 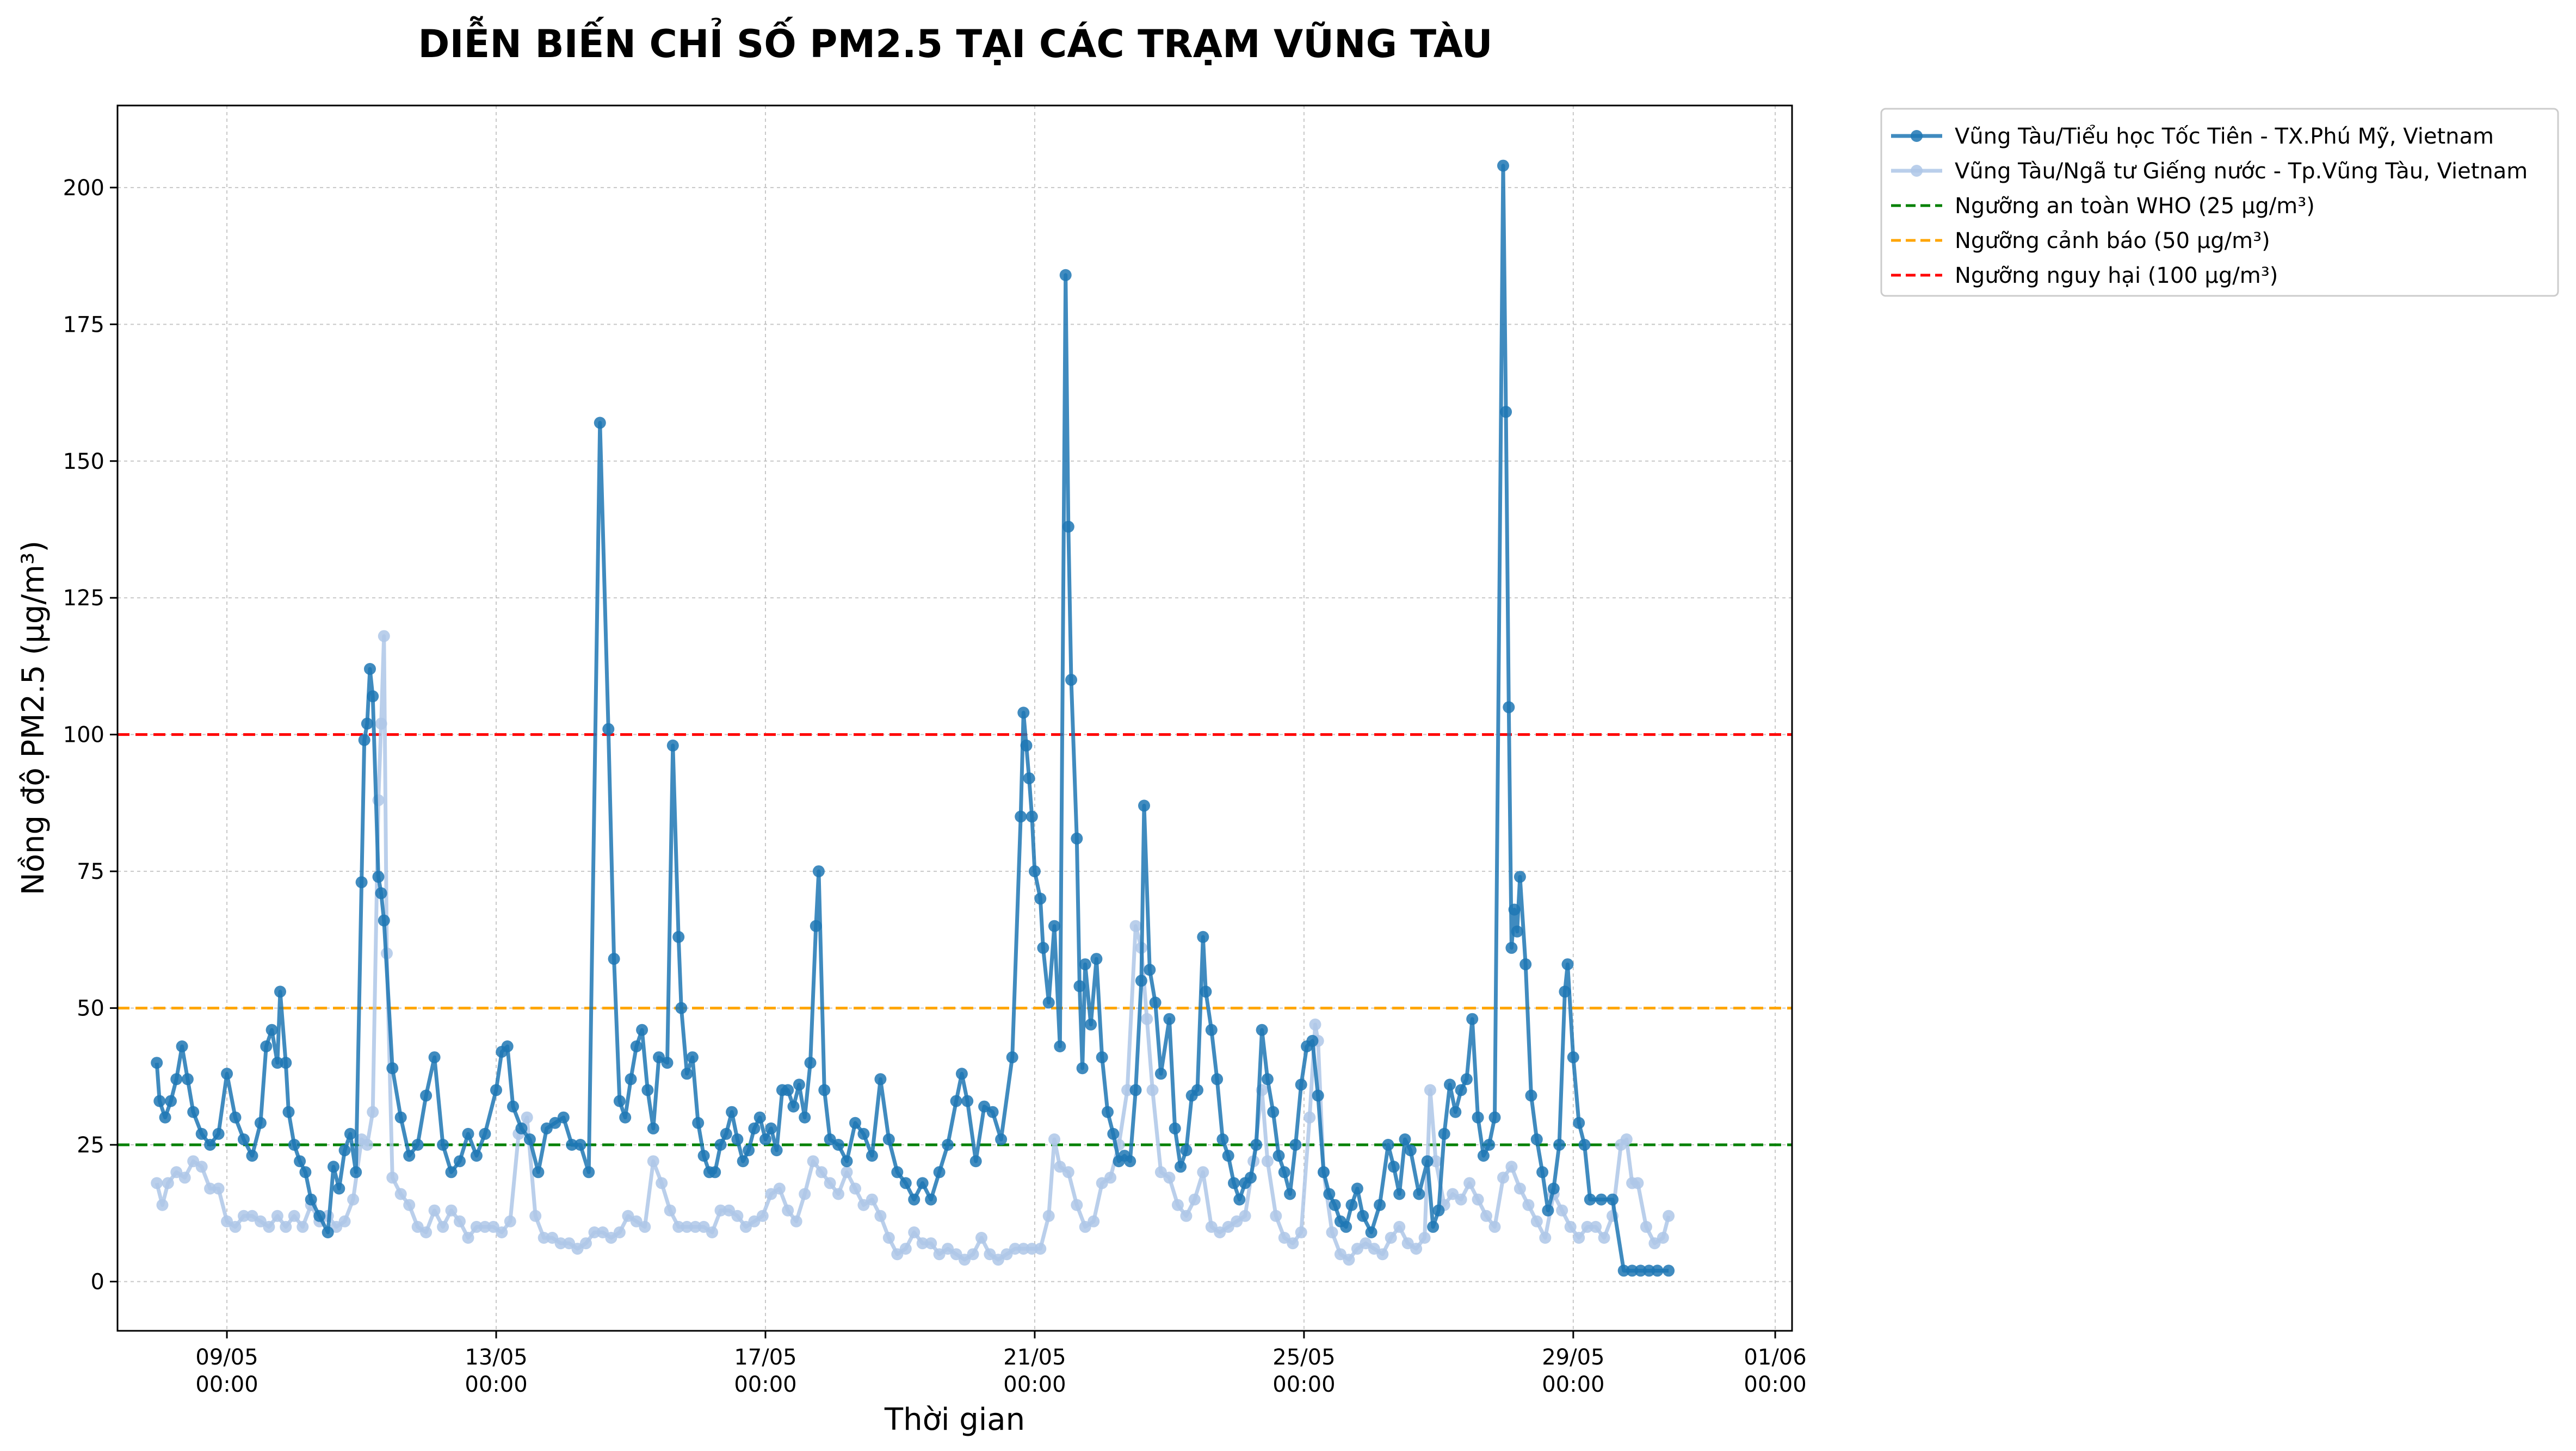 What do you see at coordinates (2116, 275) in the screenshot?
I see `legend-label: Ngưỡng nguy hại (100 µg/m³)` at bounding box center [2116, 275].